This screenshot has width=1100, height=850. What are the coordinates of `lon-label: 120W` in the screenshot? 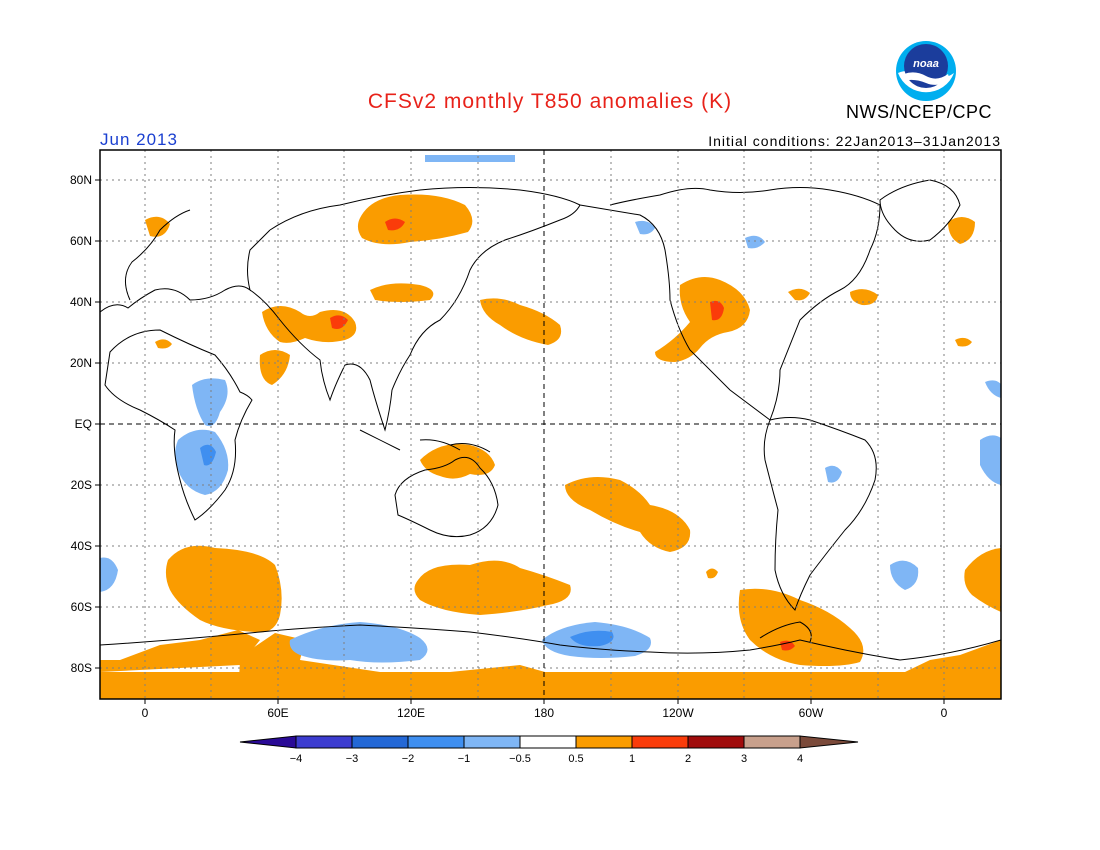 It's located at (678, 713).